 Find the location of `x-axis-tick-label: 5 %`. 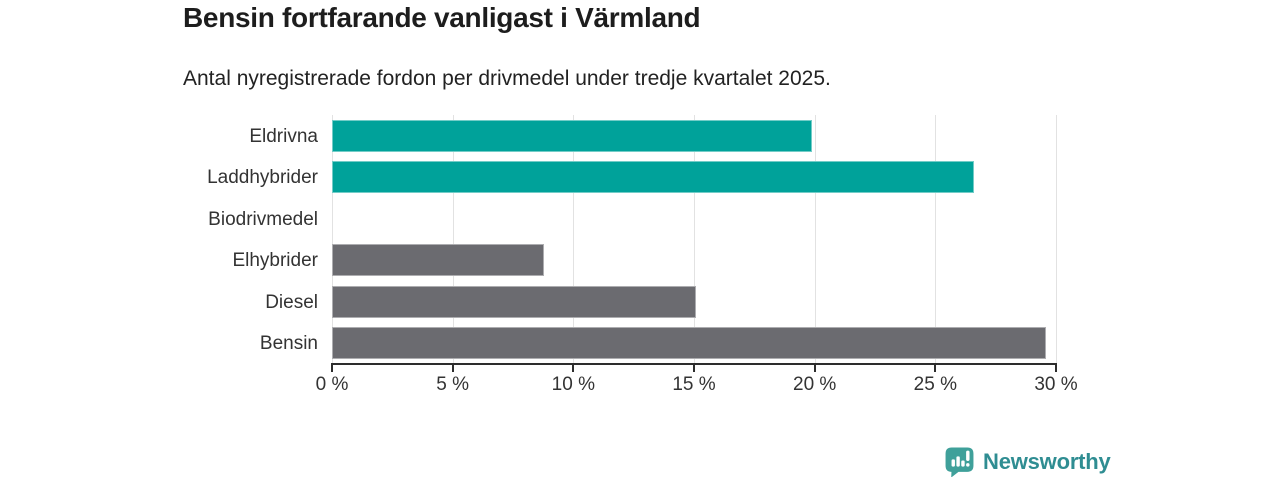

x-axis-tick-label: 5 % is located at coordinates (453, 384).